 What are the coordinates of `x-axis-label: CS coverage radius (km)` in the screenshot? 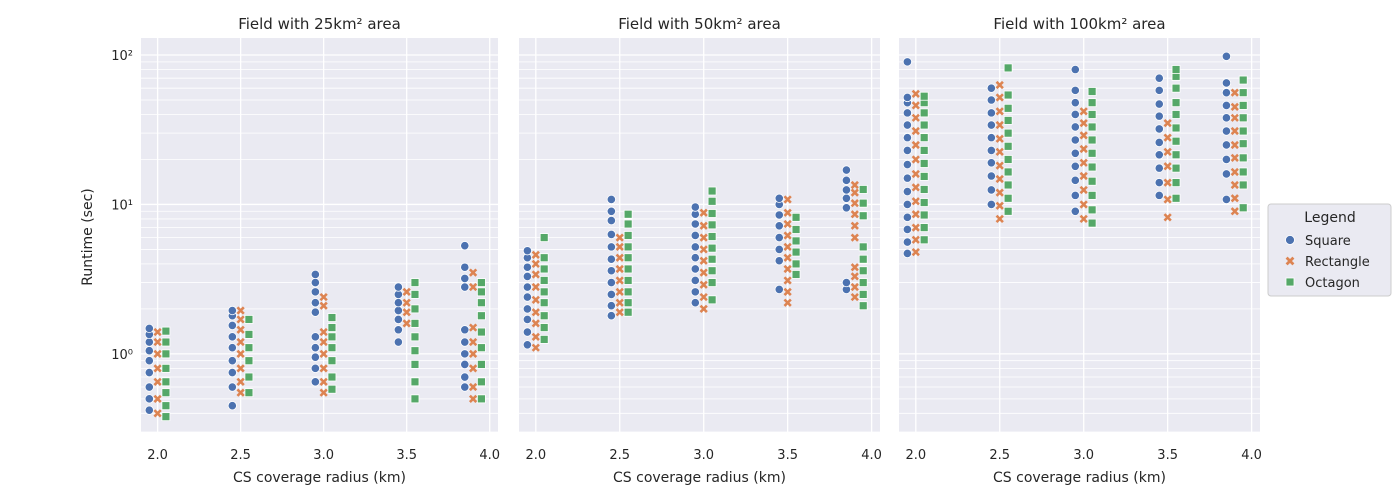 It's located at (1079, 478).